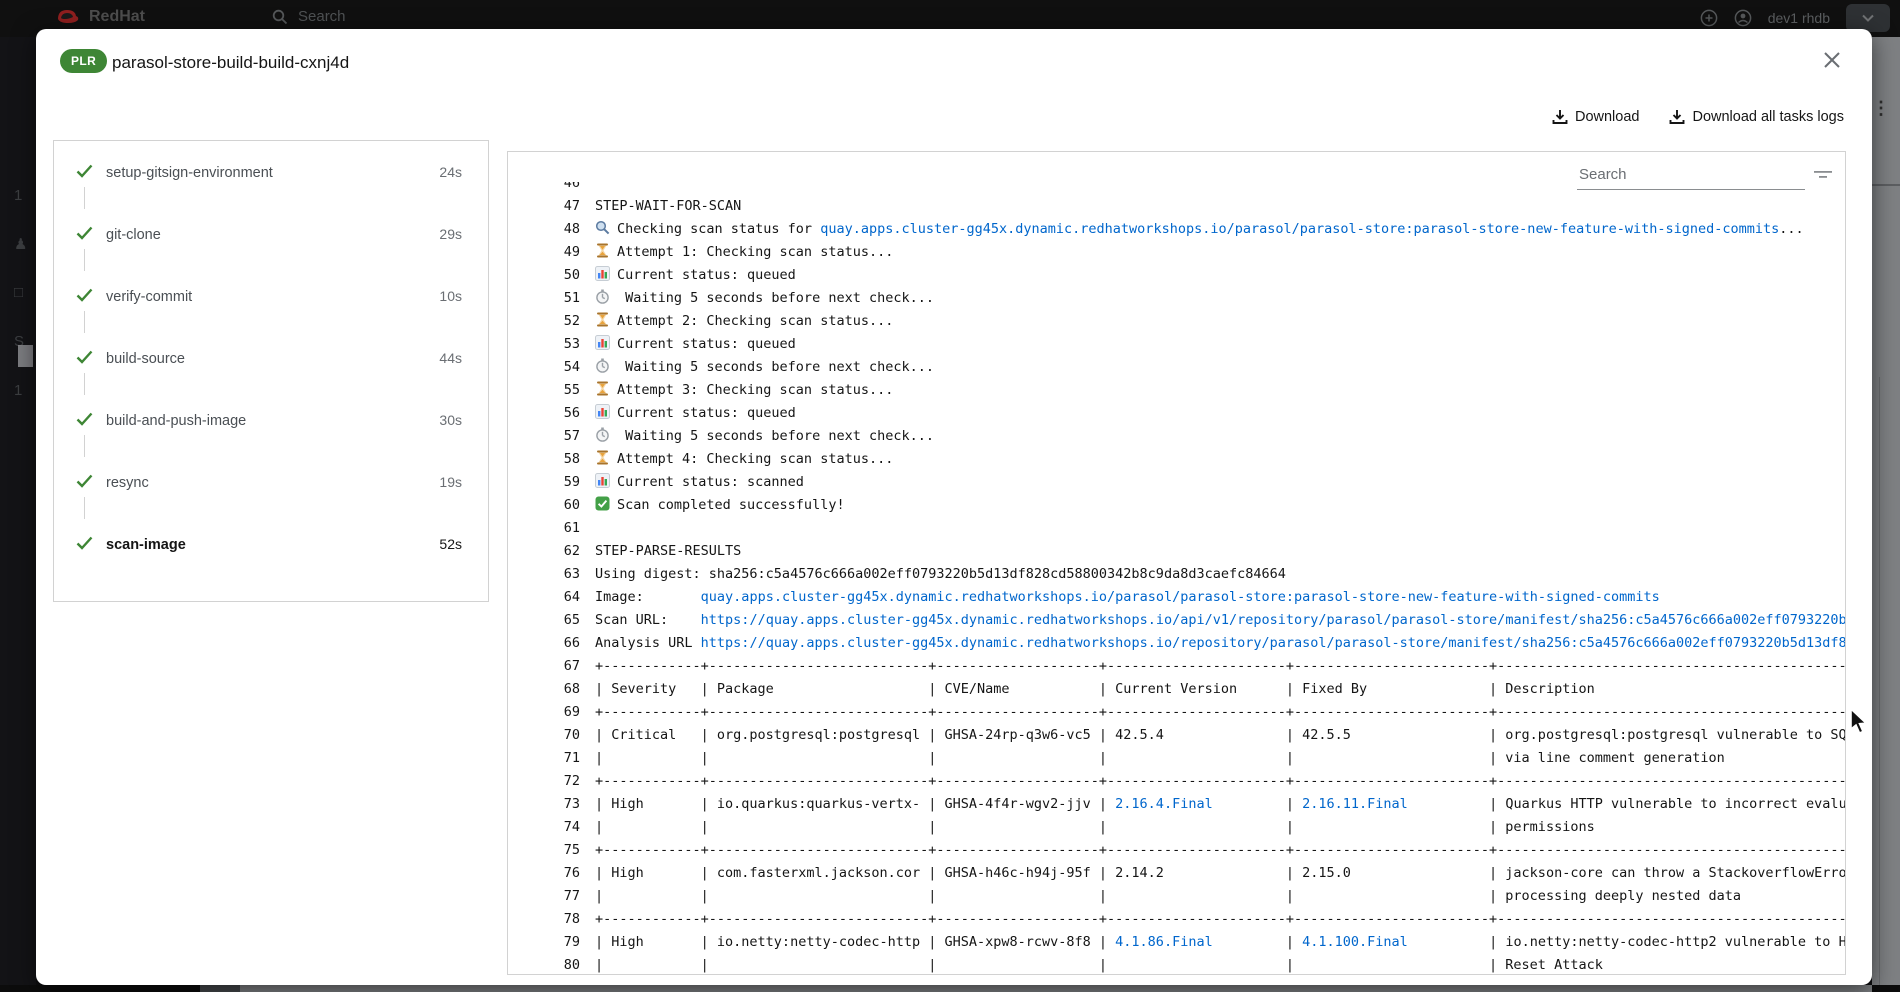 Image resolution: width=1900 pixels, height=992 pixels. Describe the element at coordinates (571, 597) in the screenshot. I see `log-line-number: 64` at that location.